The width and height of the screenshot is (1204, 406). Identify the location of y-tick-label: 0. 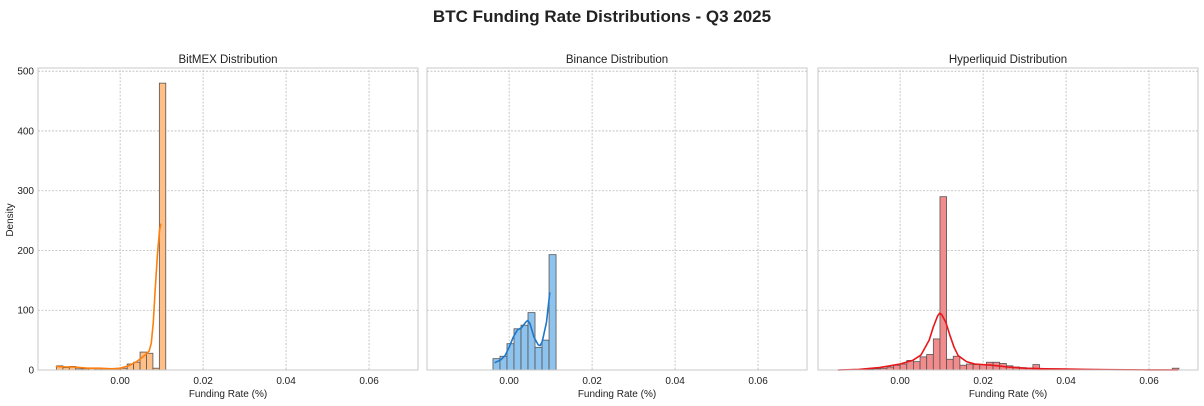
(31, 371).